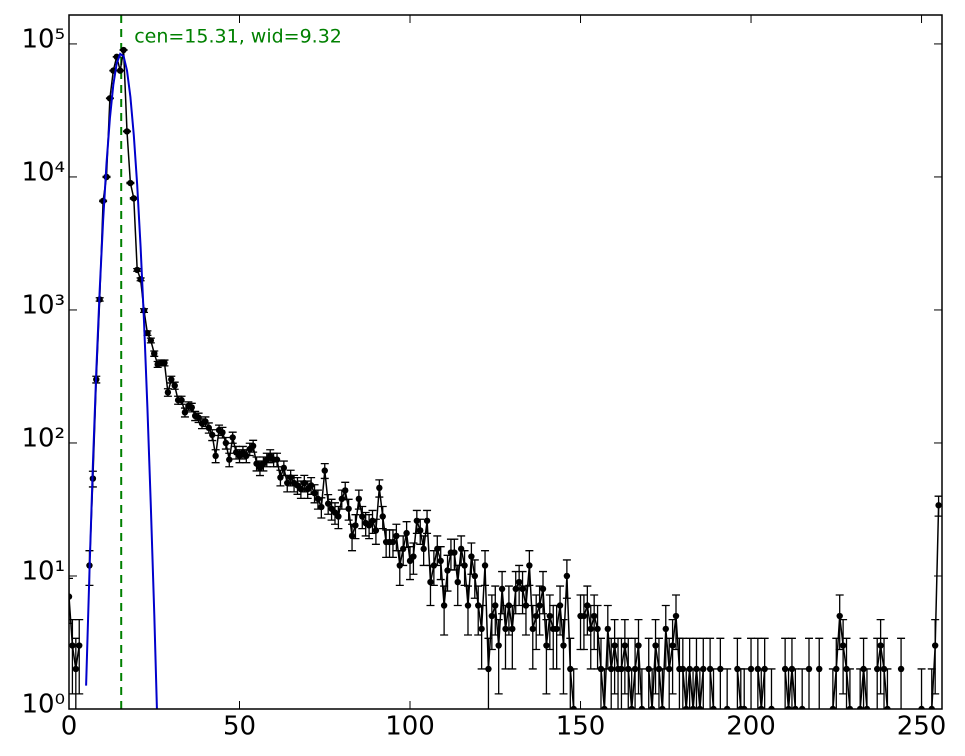 The image size is (965, 756). What do you see at coordinates (922, 727) in the screenshot?
I see `x-tick-label: 250` at bounding box center [922, 727].